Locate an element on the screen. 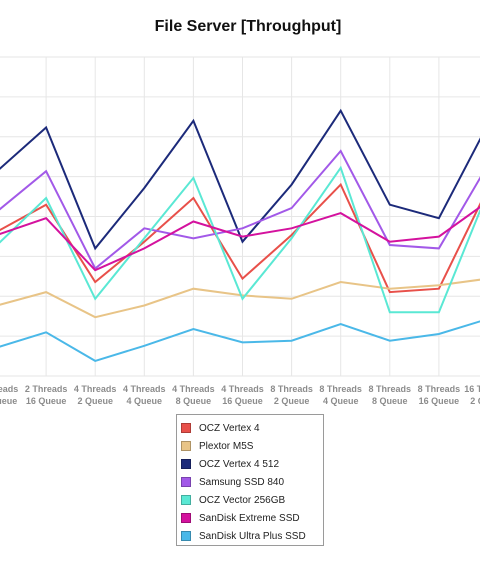 Image resolution: width=480 pixels, height=564 pixels. x-tick-label: 1 Threads32 Queue is located at coordinates (9, 395).